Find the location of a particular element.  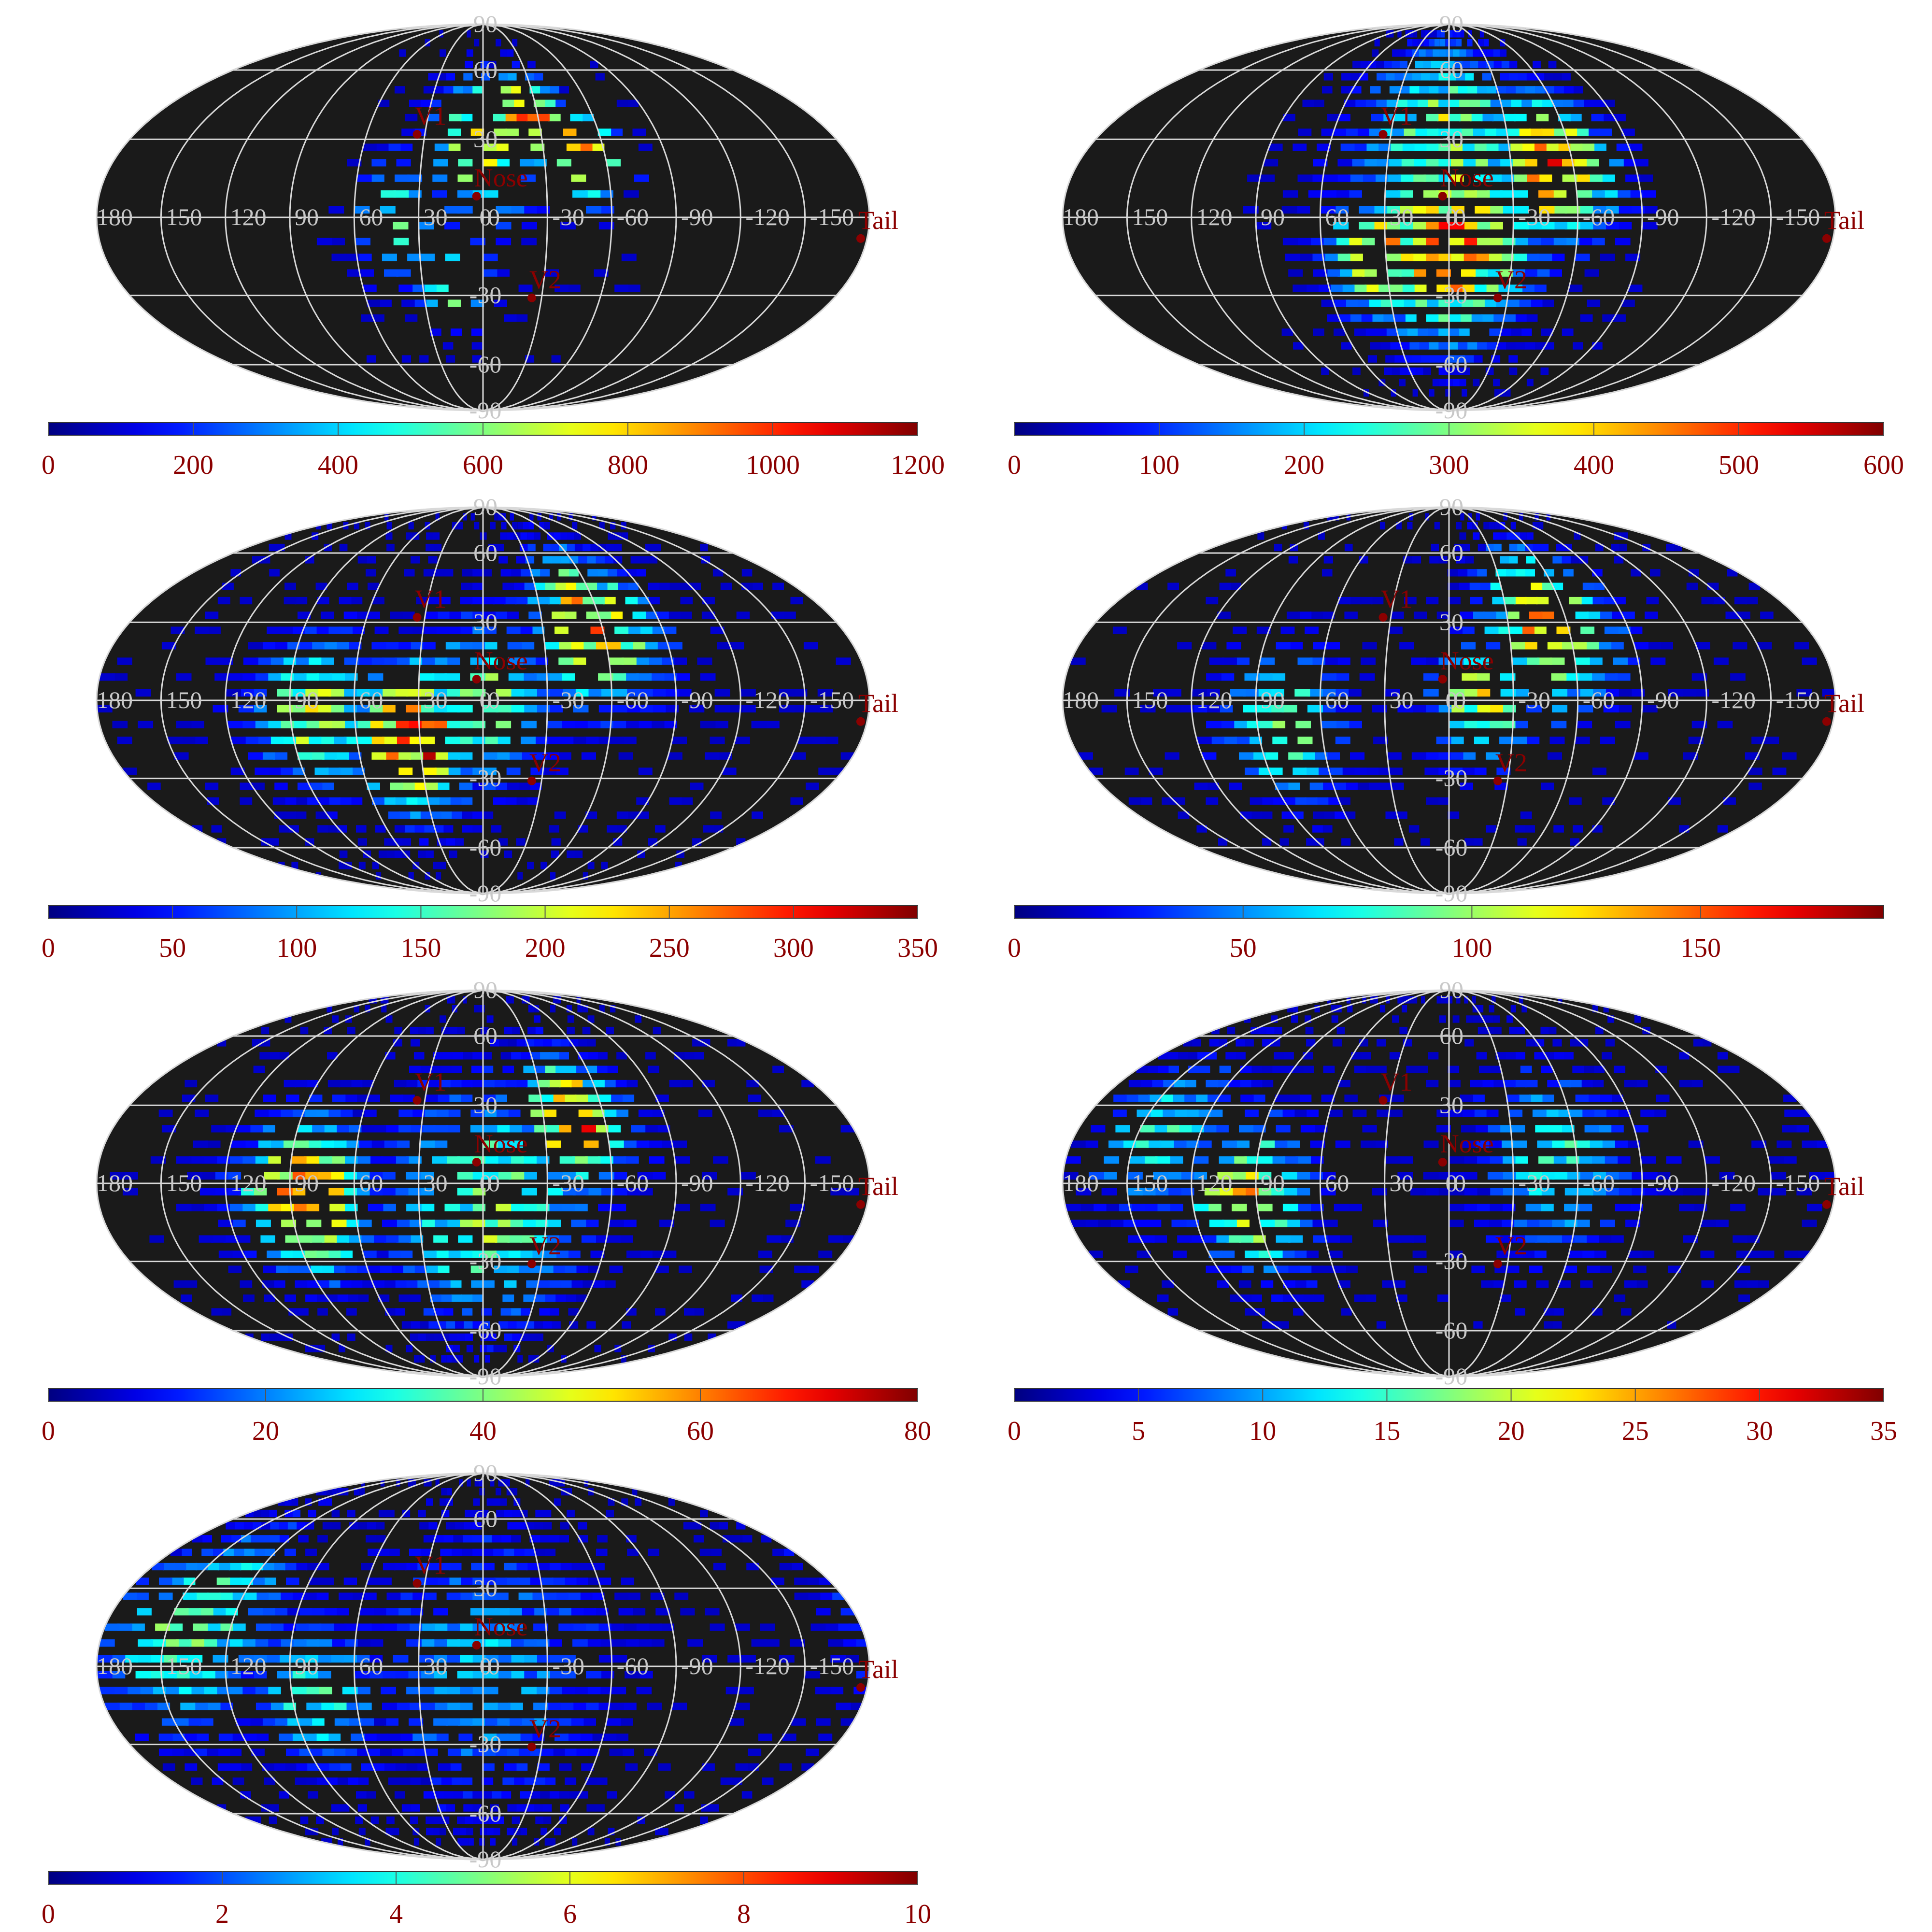

colorbar-tick-label: 8 is located at coordinates (744, 1914).